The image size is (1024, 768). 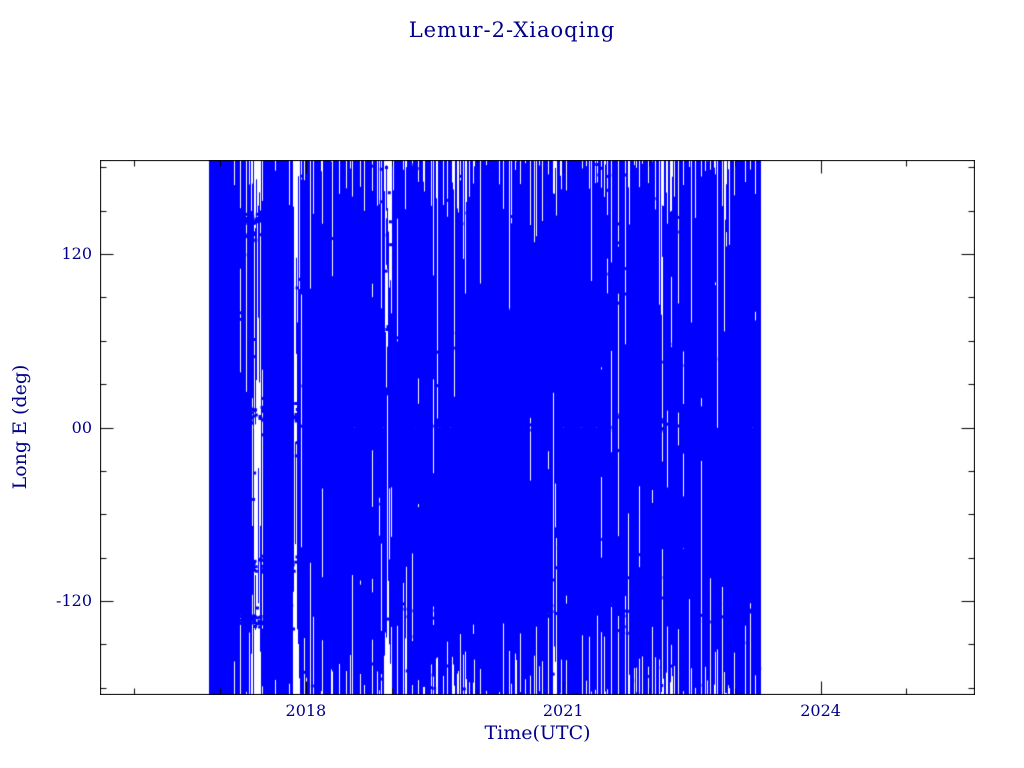 What do you see at coordinates (76, 253) in the screenshot?
I see `y-tick-label: 120` at bounding box center [76, 253].